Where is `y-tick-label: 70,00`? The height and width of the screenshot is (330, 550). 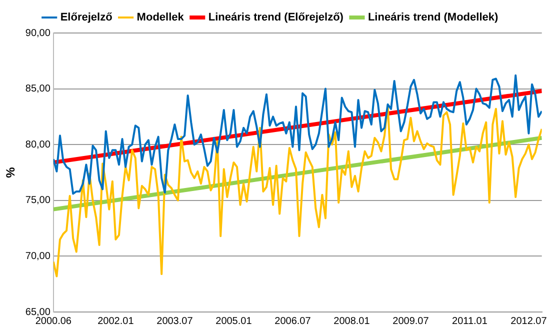
y-tick-label: 70,00 is located at coordinates (38, 256).